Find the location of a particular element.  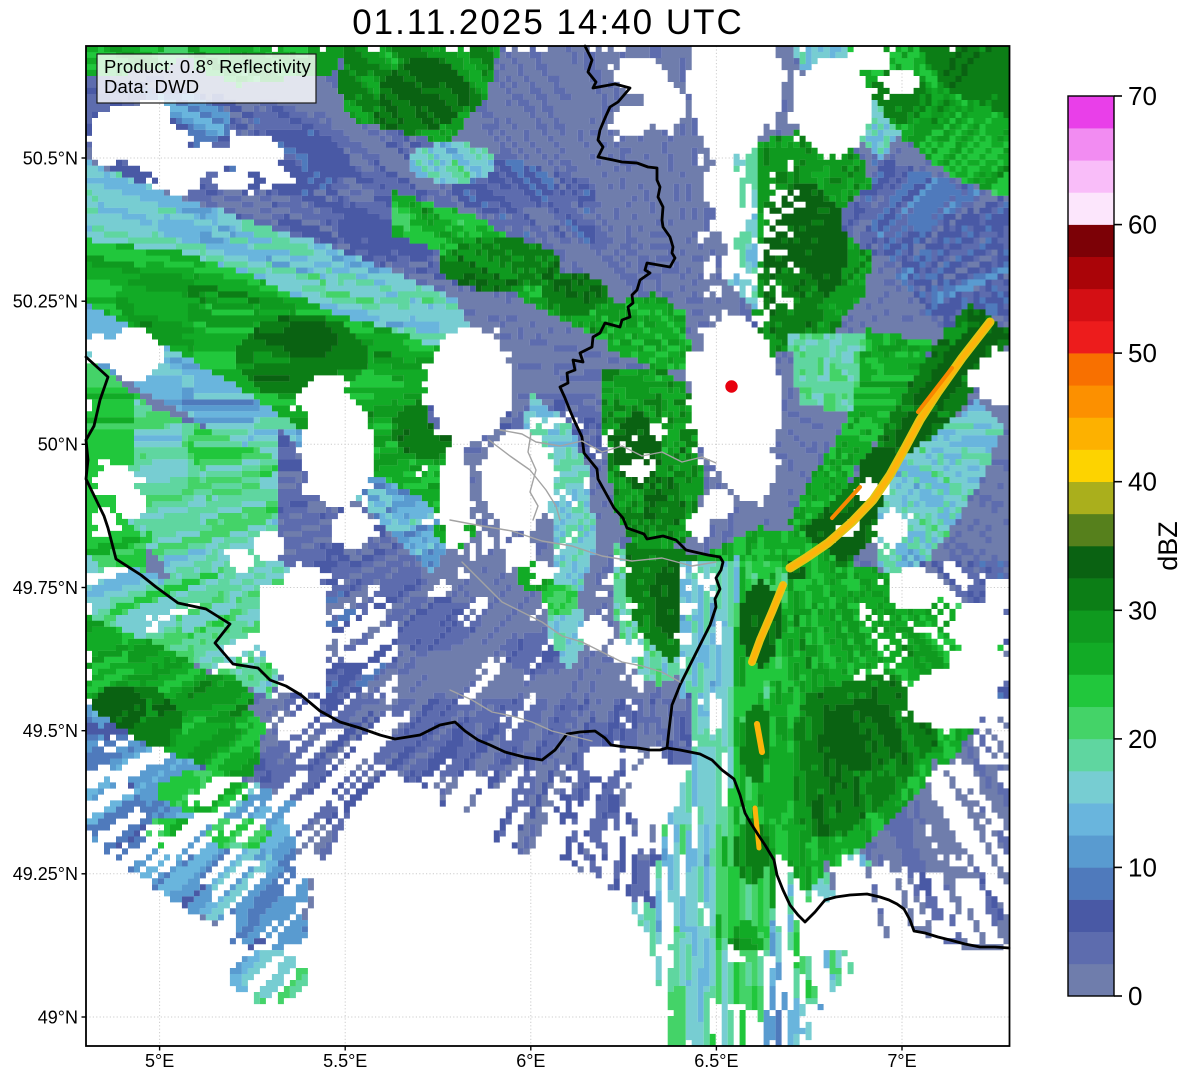

svg-text: 49.25°N is located at coordinates (45, 874).